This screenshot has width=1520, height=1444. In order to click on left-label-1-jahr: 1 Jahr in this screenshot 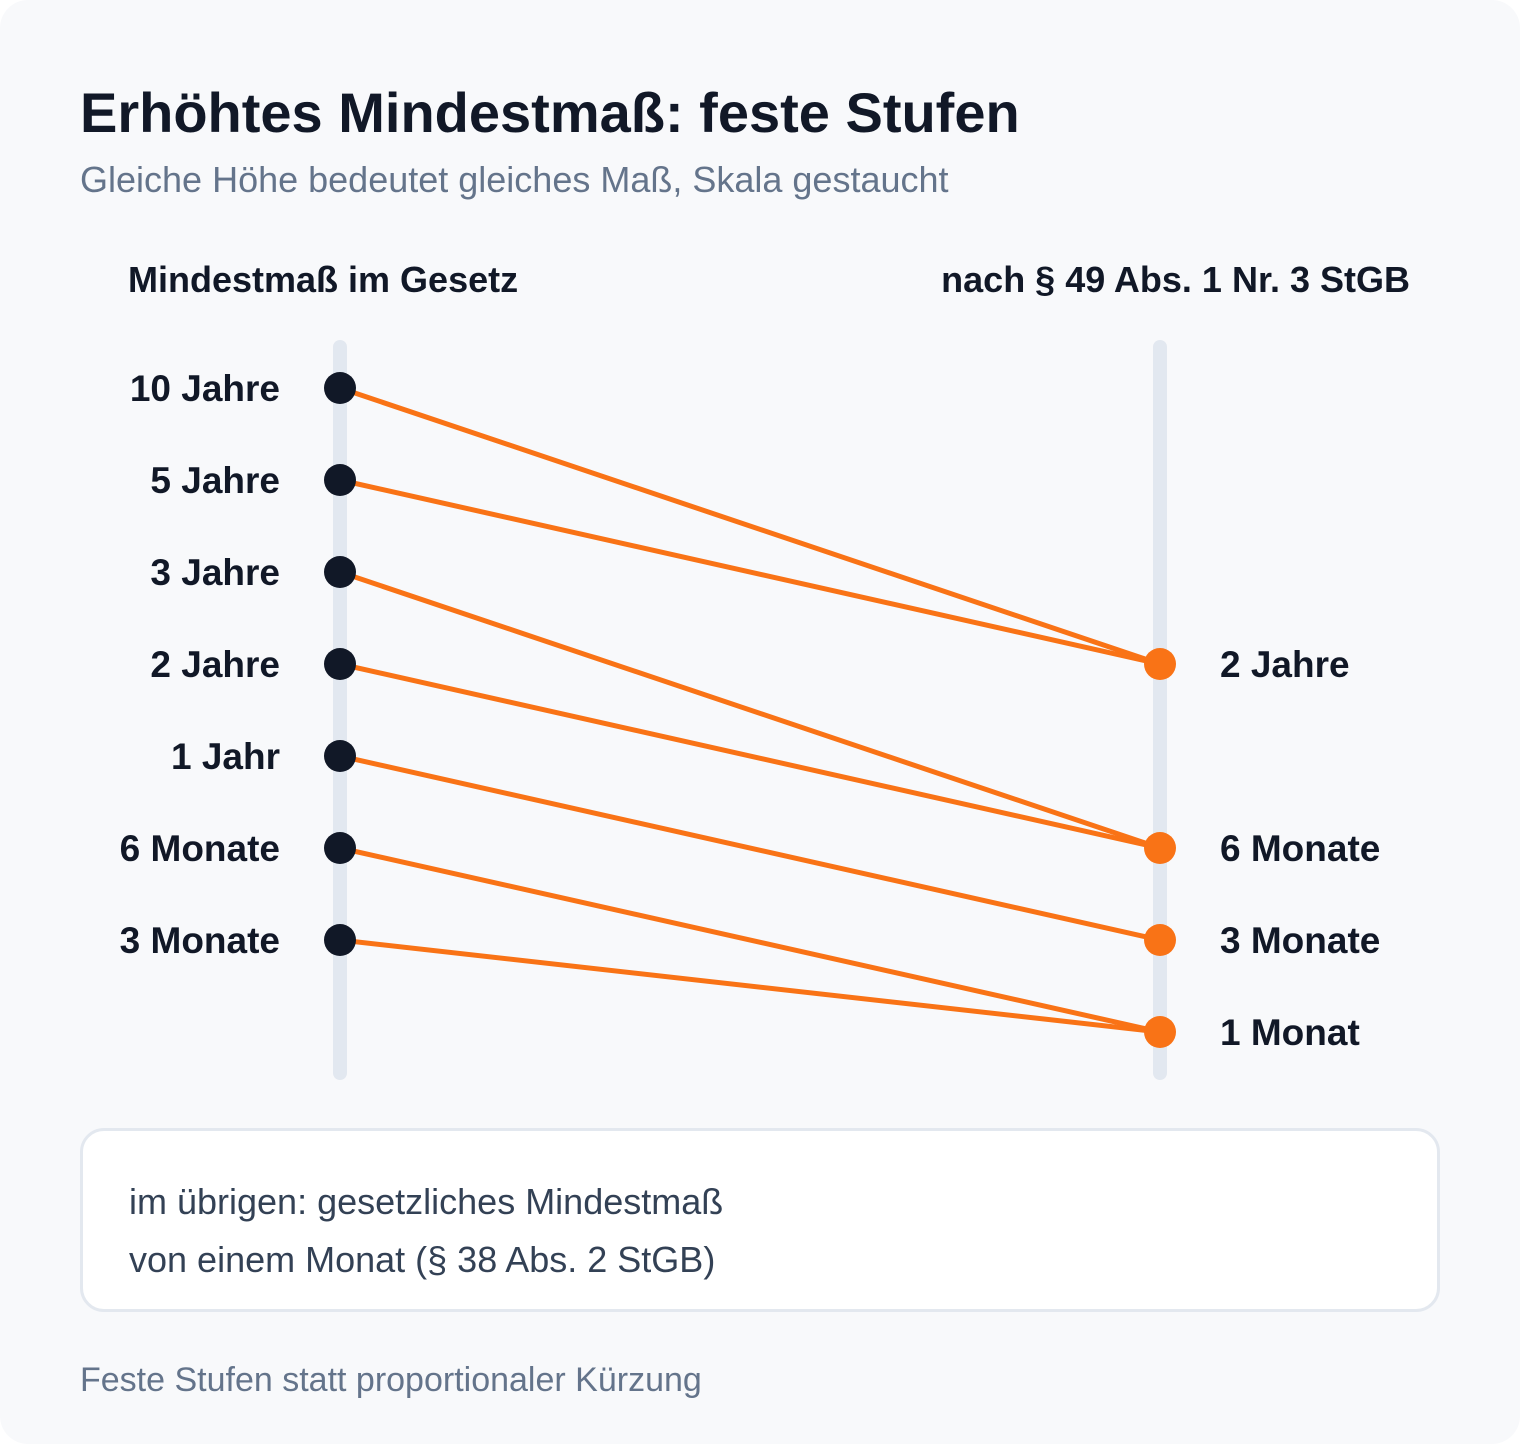, I will do `click(225, 756)`.